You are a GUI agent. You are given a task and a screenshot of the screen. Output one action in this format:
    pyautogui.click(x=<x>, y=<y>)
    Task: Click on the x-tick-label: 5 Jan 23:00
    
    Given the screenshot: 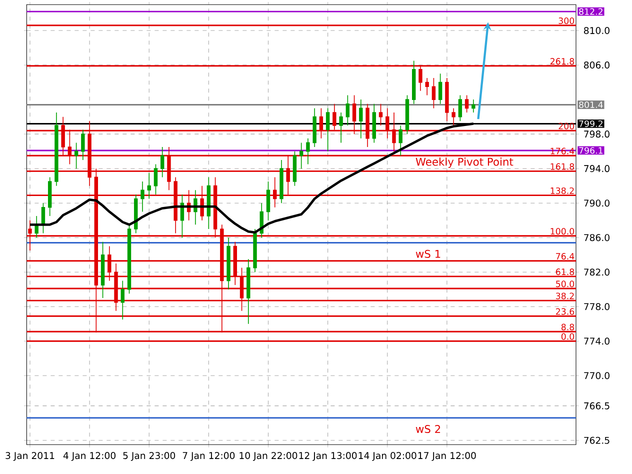 What is the action you would take?
    pyautogui.click(x=149, y=456)
    